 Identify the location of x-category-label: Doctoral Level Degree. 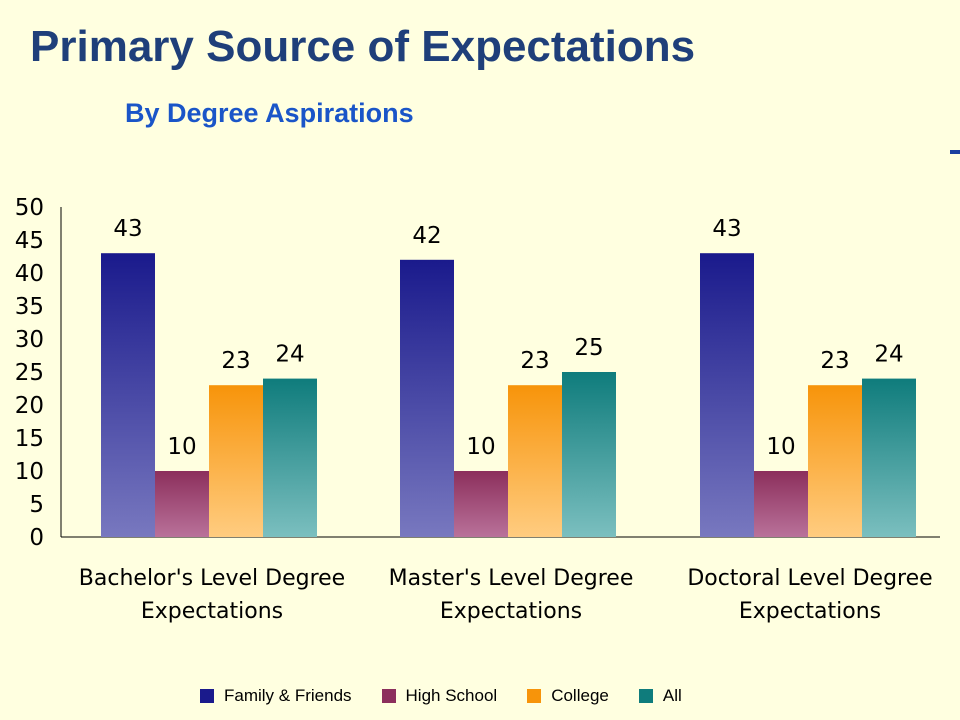
(809, 578).